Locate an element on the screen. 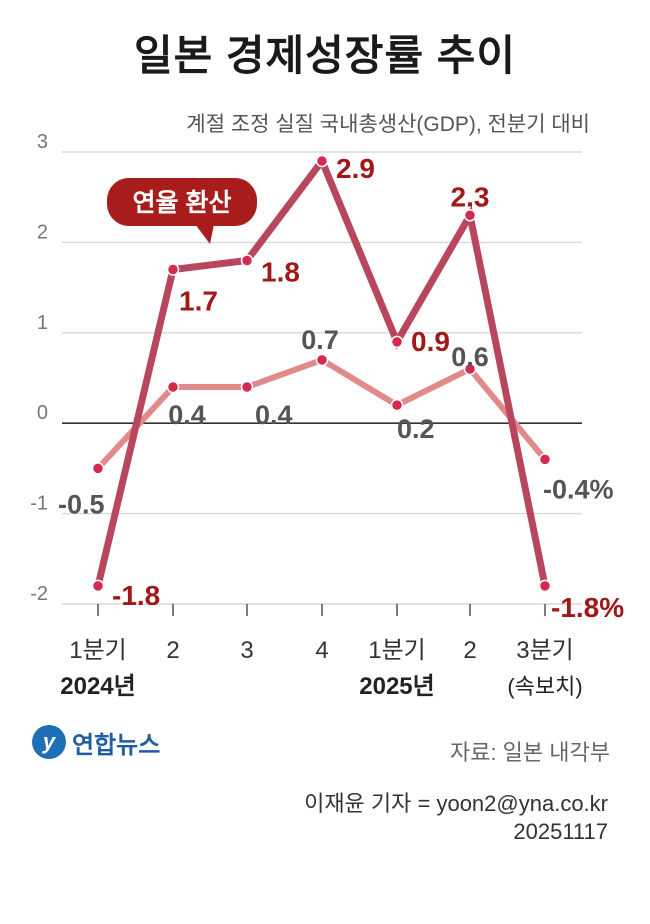 Image resolution: width=650 pixels, height=924 pixels. x-year-label: 2024년 is located at coordinates (97, 686).